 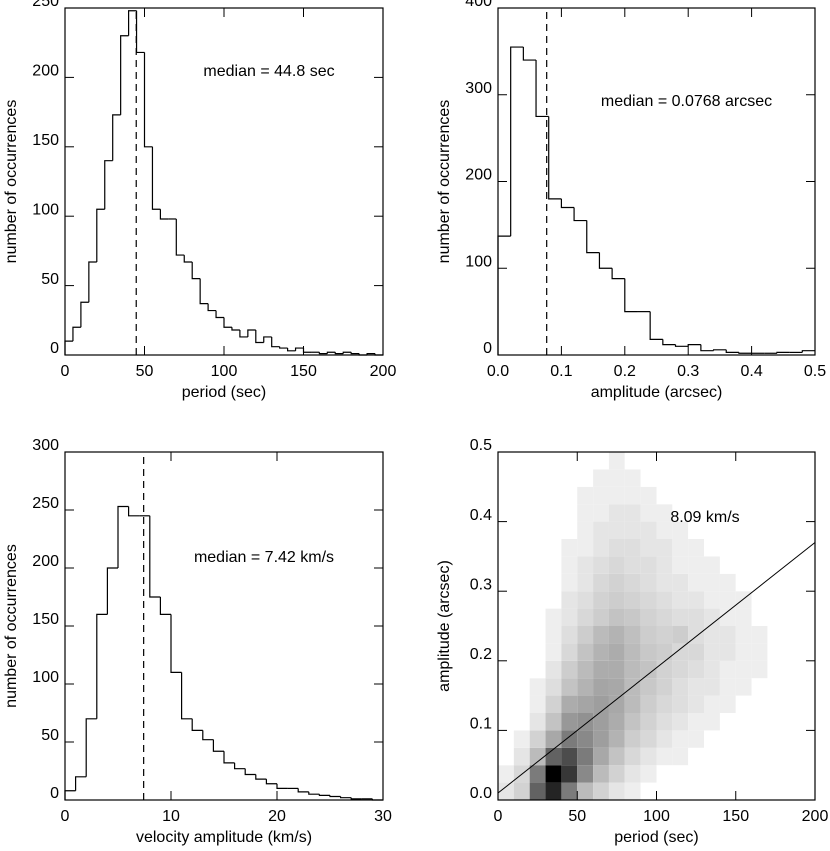 What do you see at coordinates (656, 816) in the screenshot?
I see `x-tick-label: 100` at bounding box center [656, 816].